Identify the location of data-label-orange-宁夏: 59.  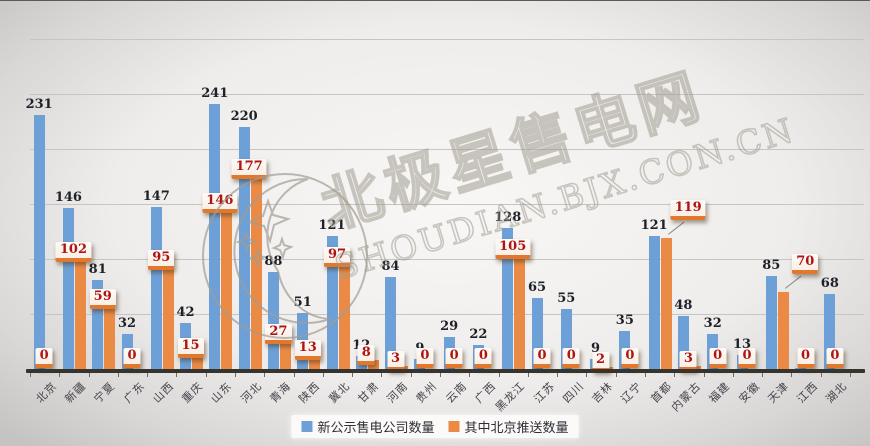
(102, 299).